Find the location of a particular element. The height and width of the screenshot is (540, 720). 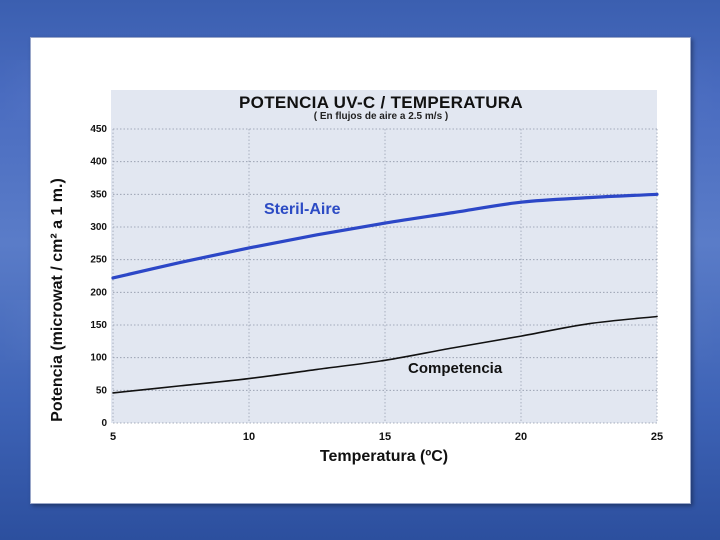

x-tick-label: 25 is located at coordinates (657, 437).